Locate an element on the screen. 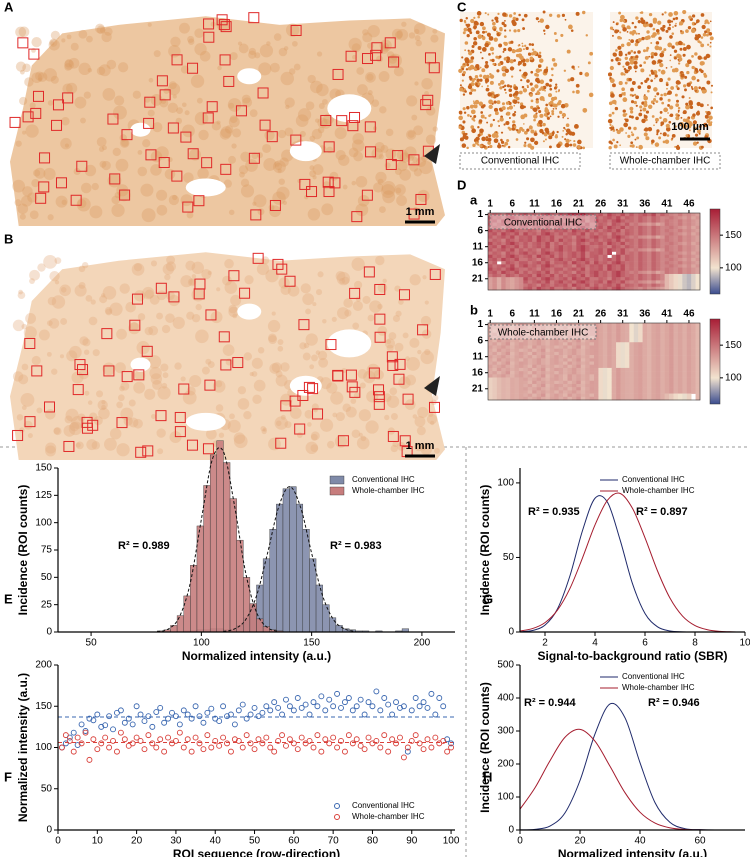 This screenshot has height=857, width=750. panel-label: B is located at coordinates (8, 238).